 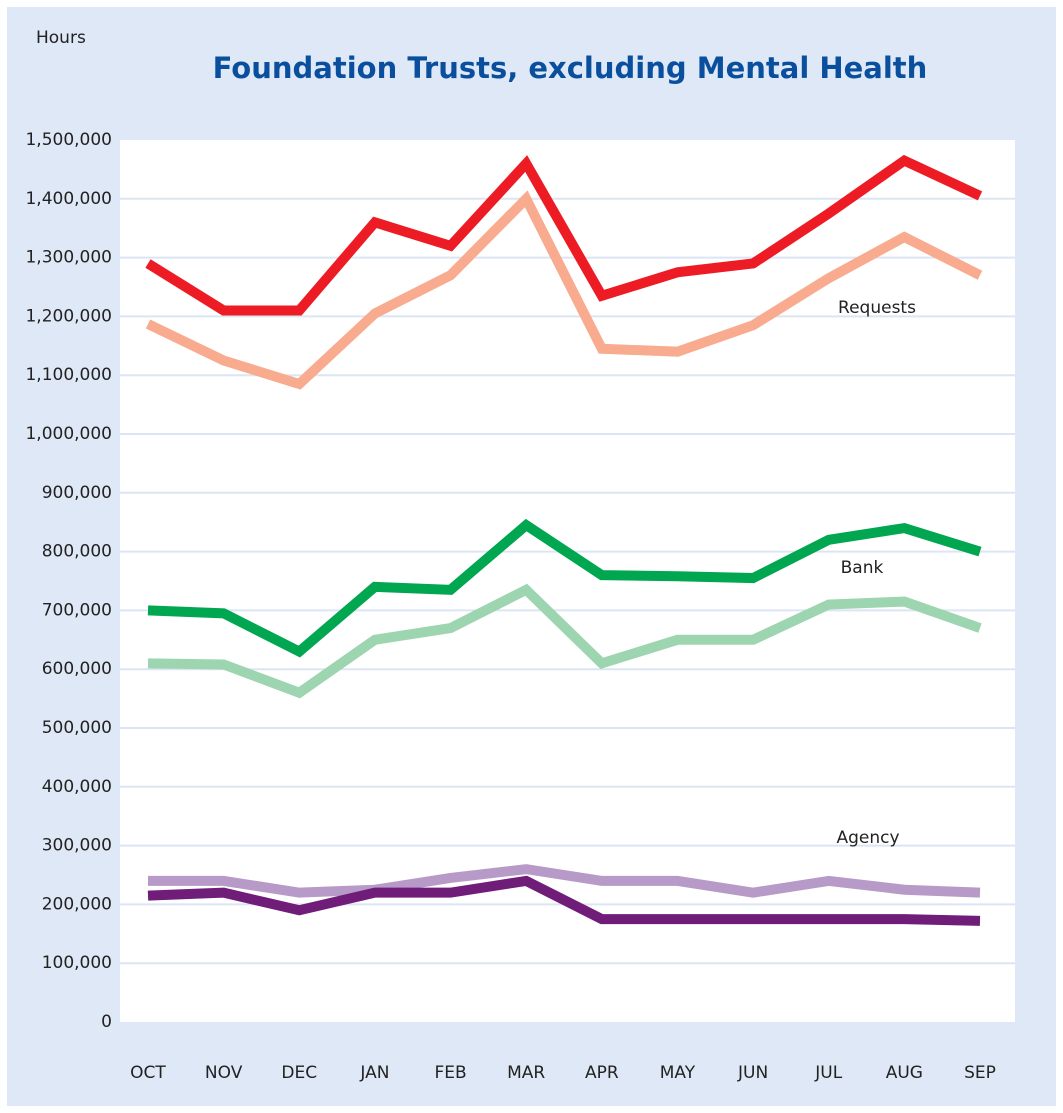 I want to click on x-tick-label: JUL, so click(x=828, y=1073).